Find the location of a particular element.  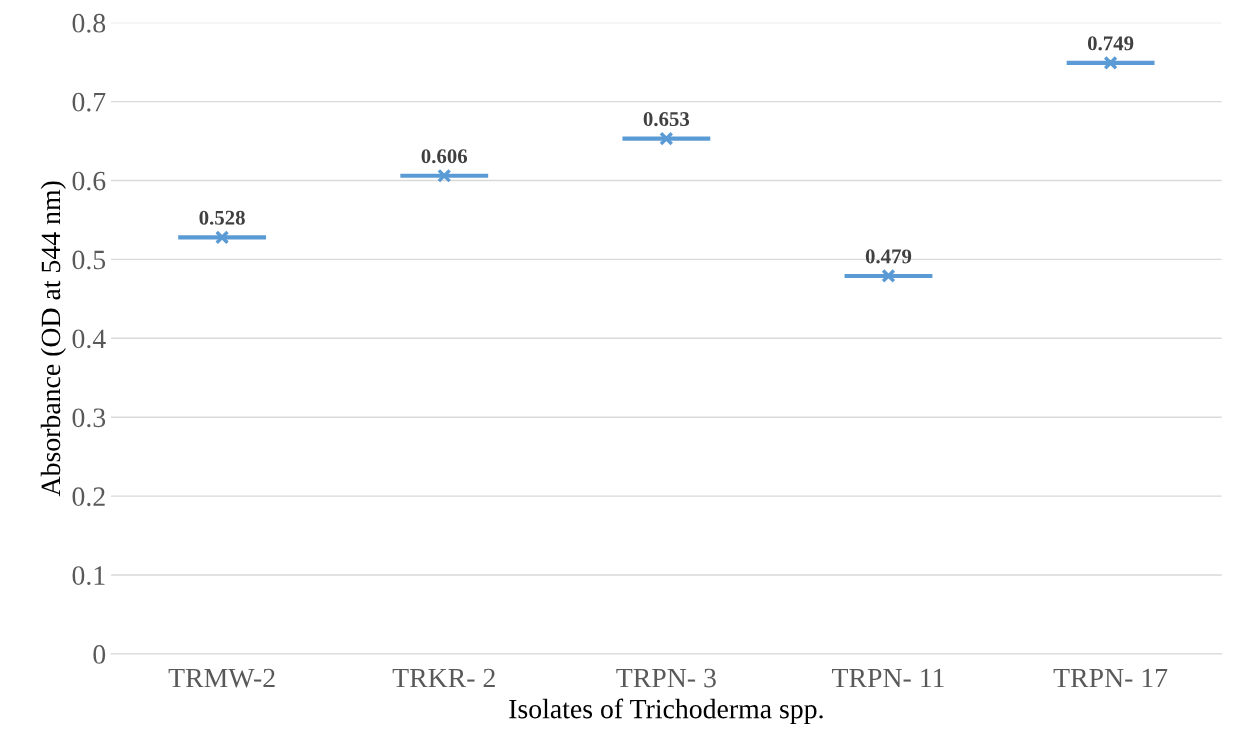

data-label: 0.479 is located at coordinates (888, 256).